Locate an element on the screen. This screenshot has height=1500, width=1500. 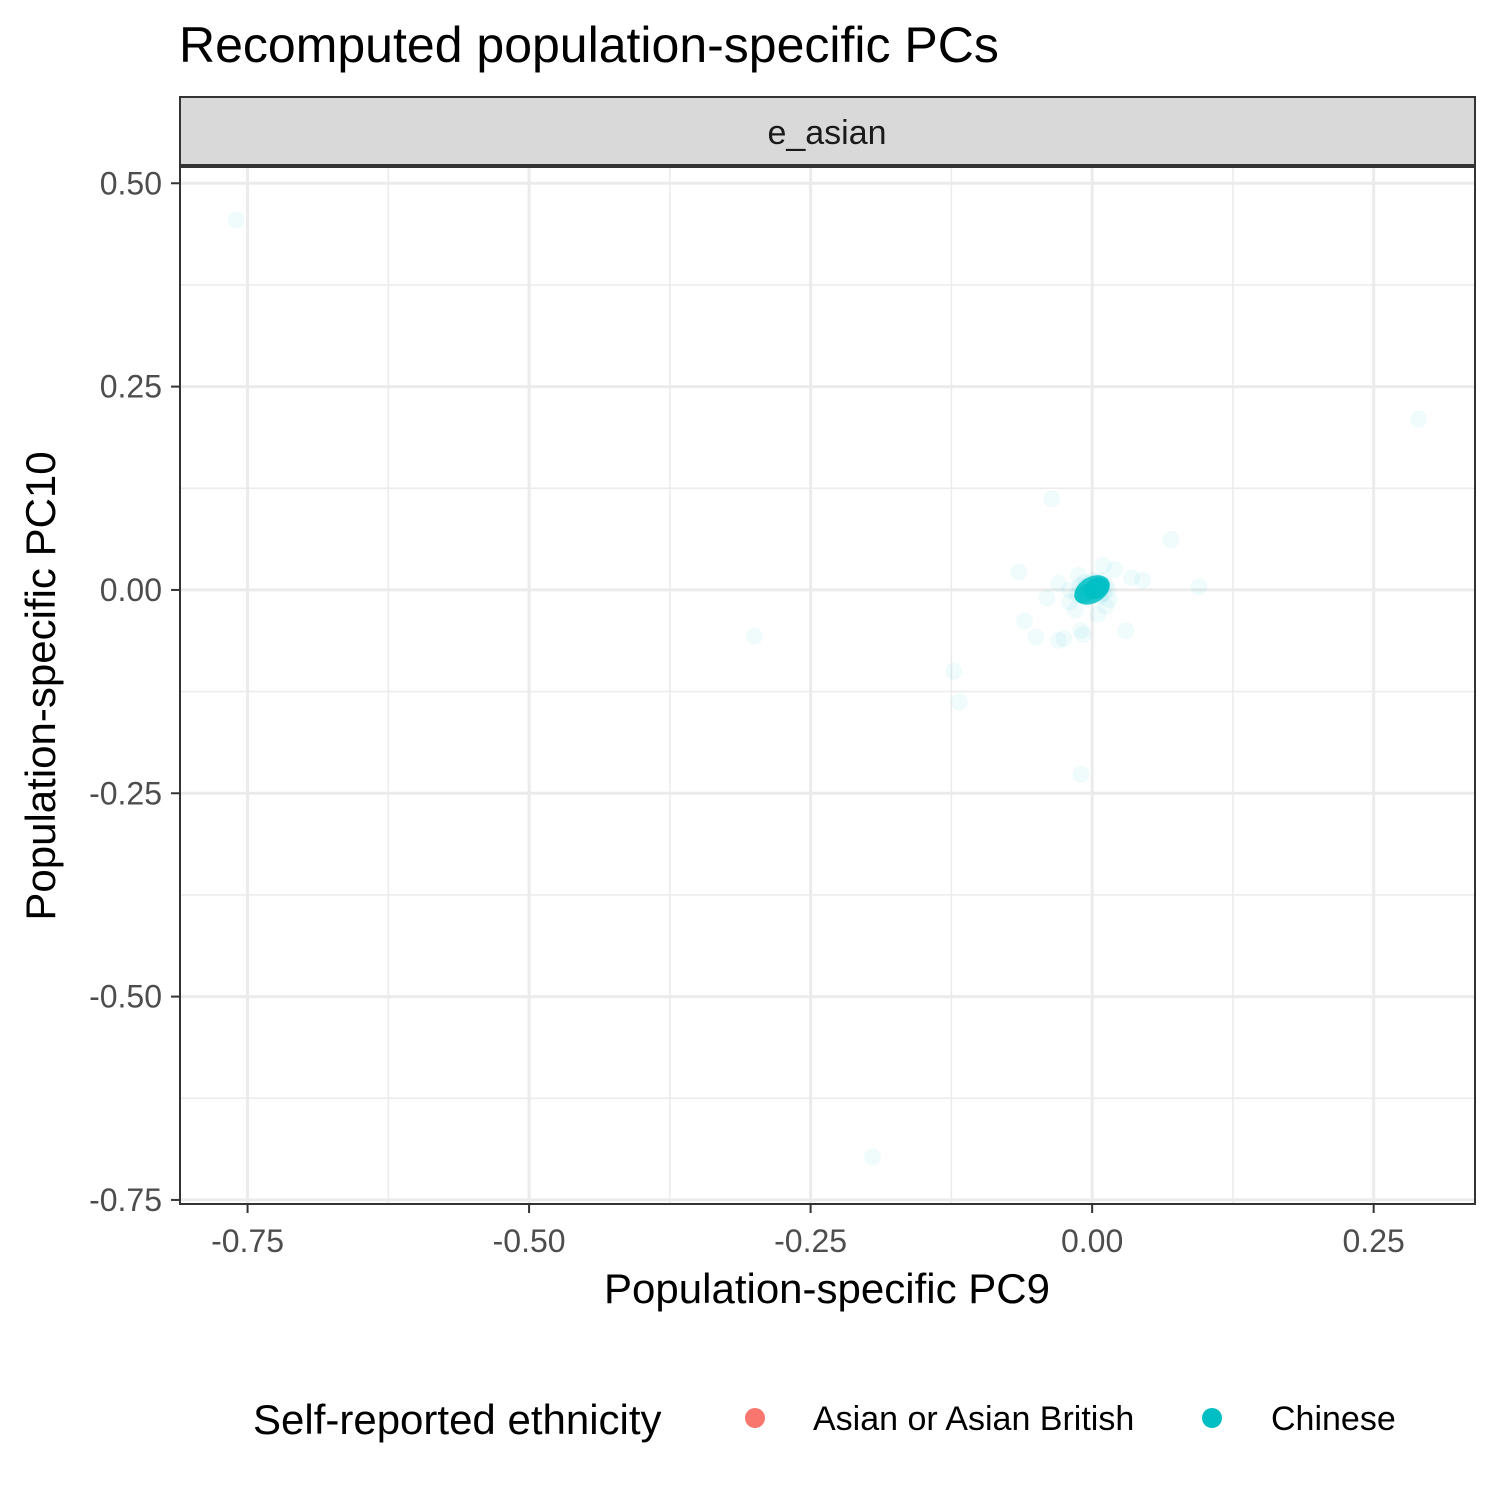
legend-title: Self-reported ethnicity is located at coordinates (457, 1419).